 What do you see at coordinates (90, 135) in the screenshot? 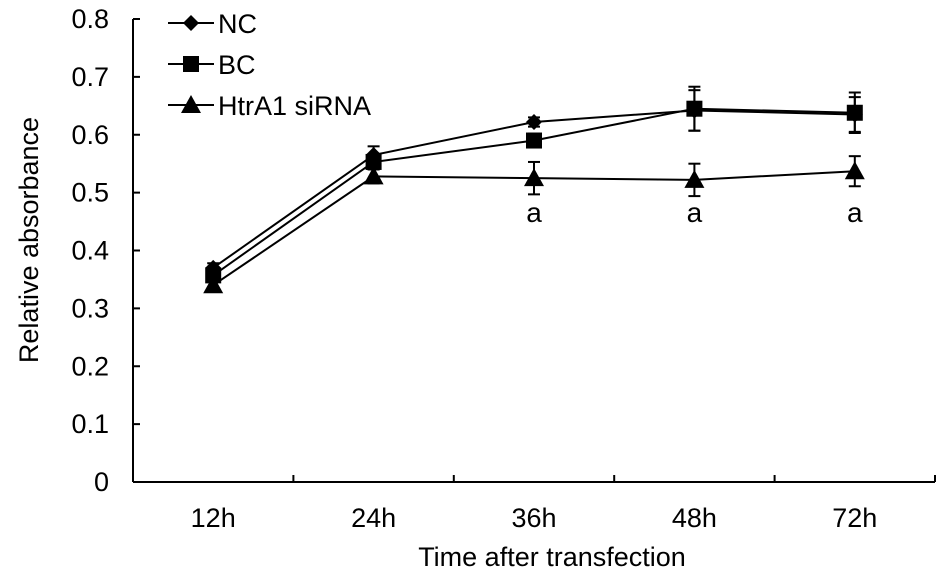
I see `y-tick-label: 0.6` at bounding box center [90, 135].